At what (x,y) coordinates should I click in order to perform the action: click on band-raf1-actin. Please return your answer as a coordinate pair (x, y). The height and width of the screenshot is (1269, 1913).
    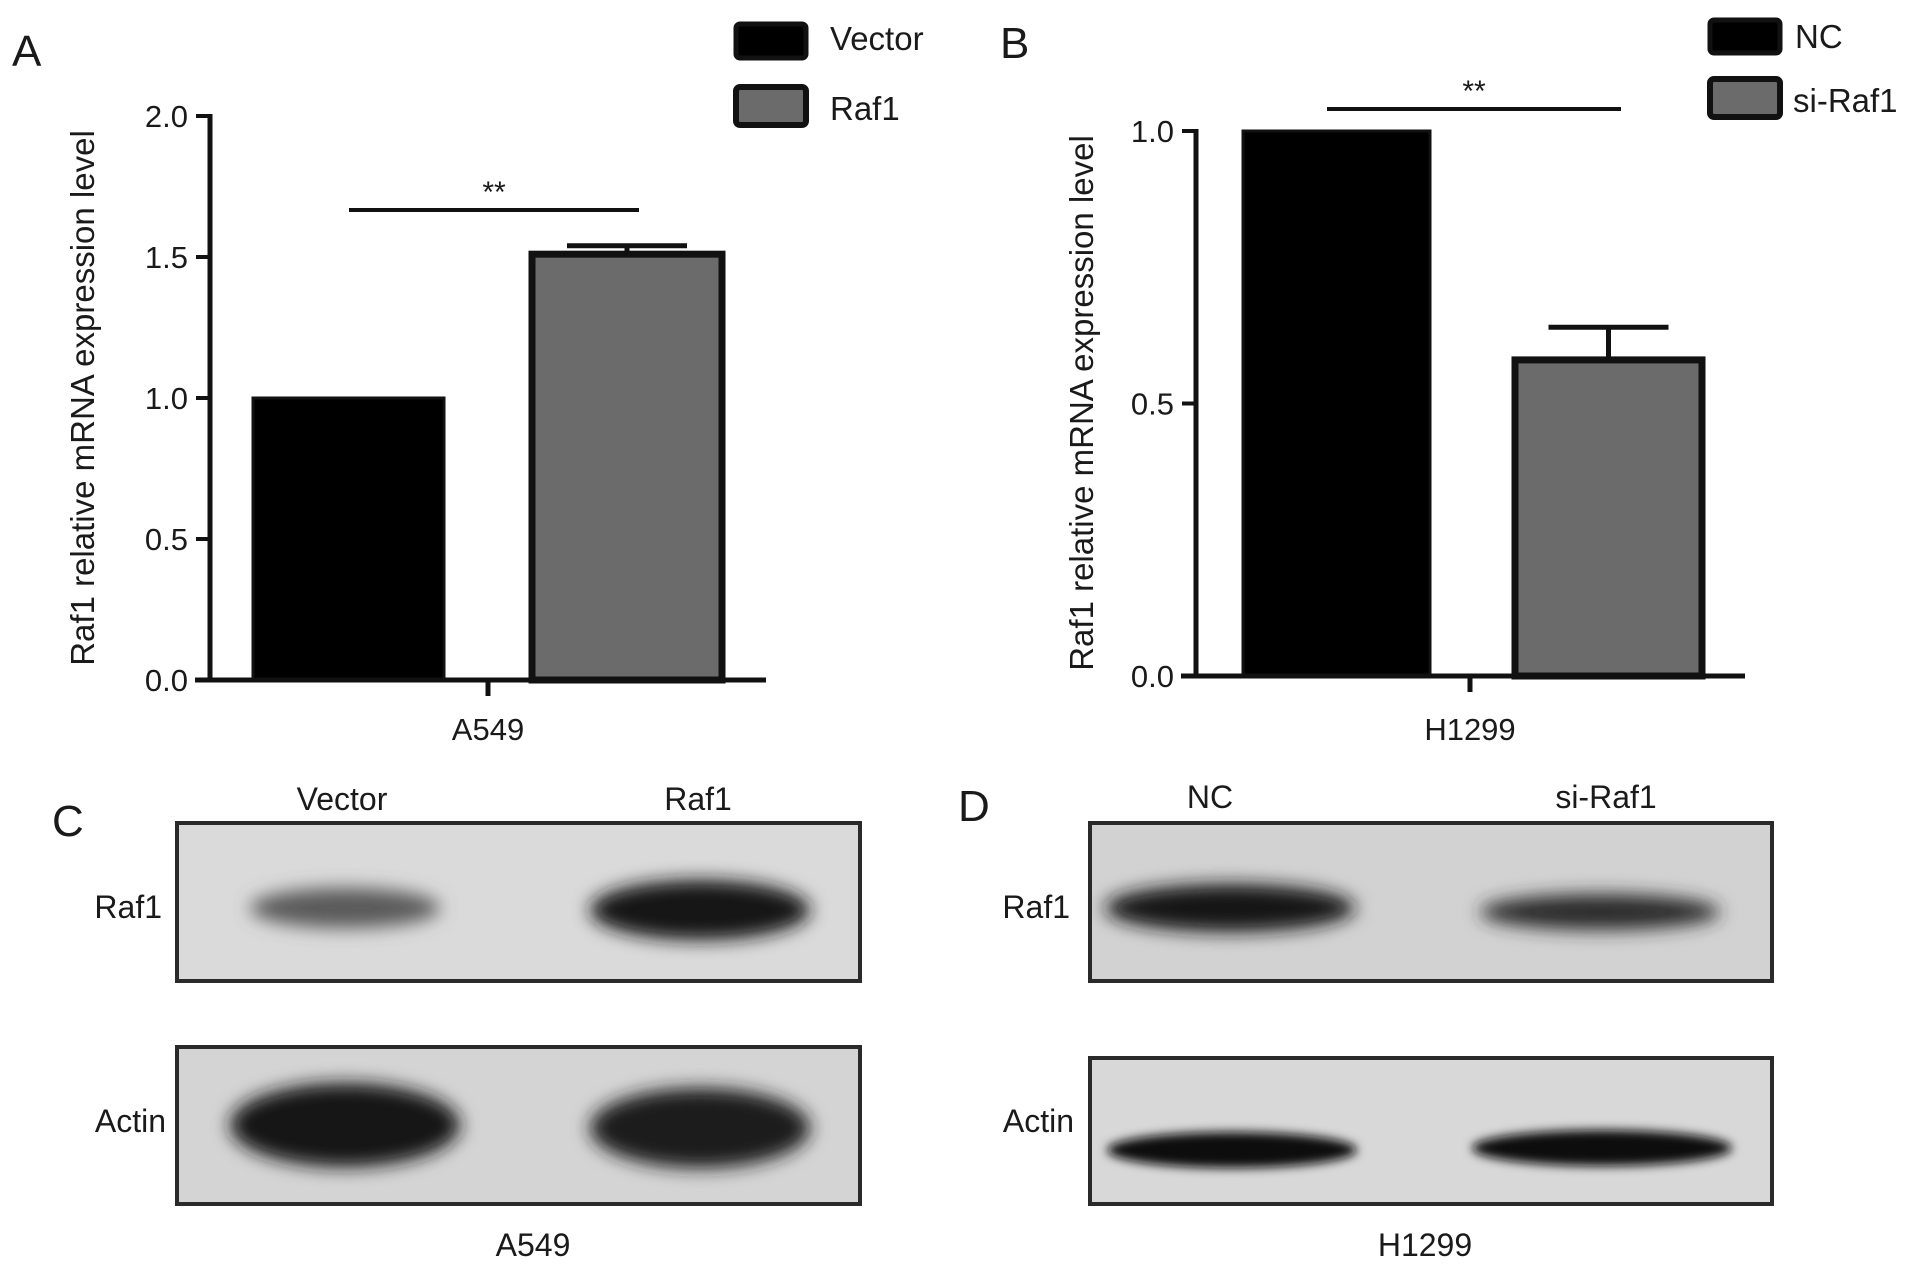
    Looking at the image, I should click on (700, 1128).